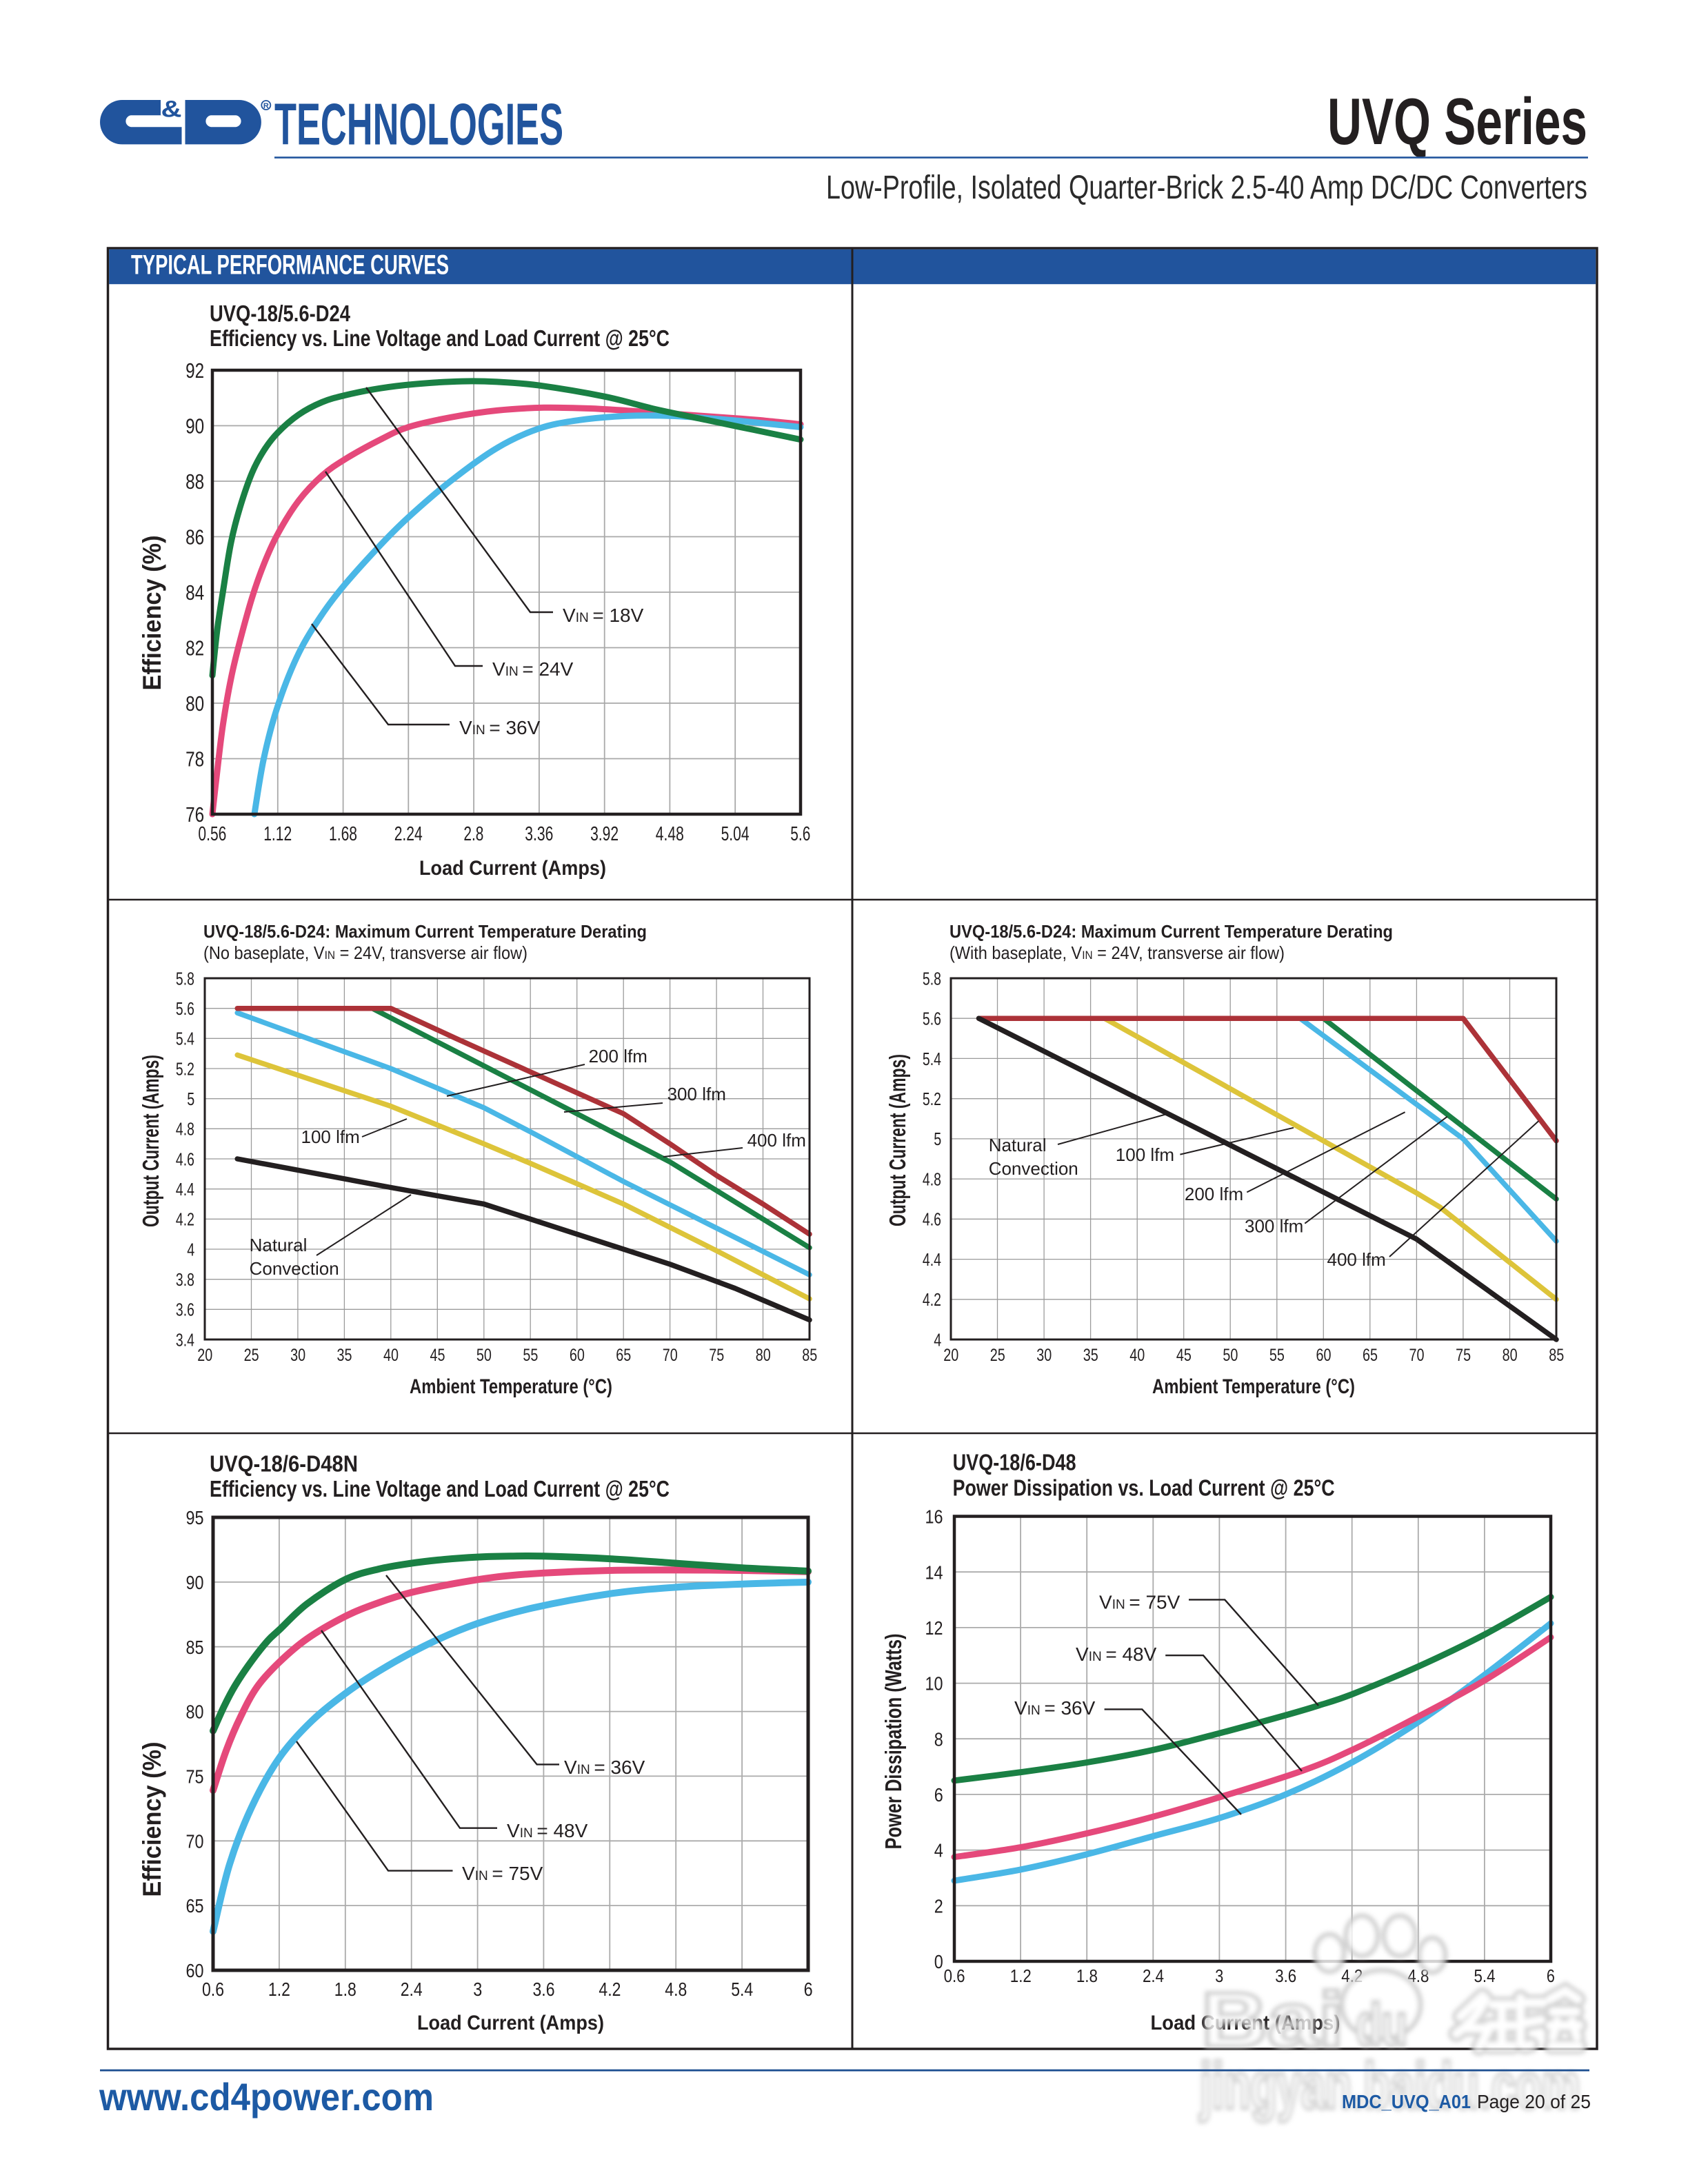 The height and width of the screenshot is (2184, 1688). I want to click on svg-text: 50, so click(1230, 1355).